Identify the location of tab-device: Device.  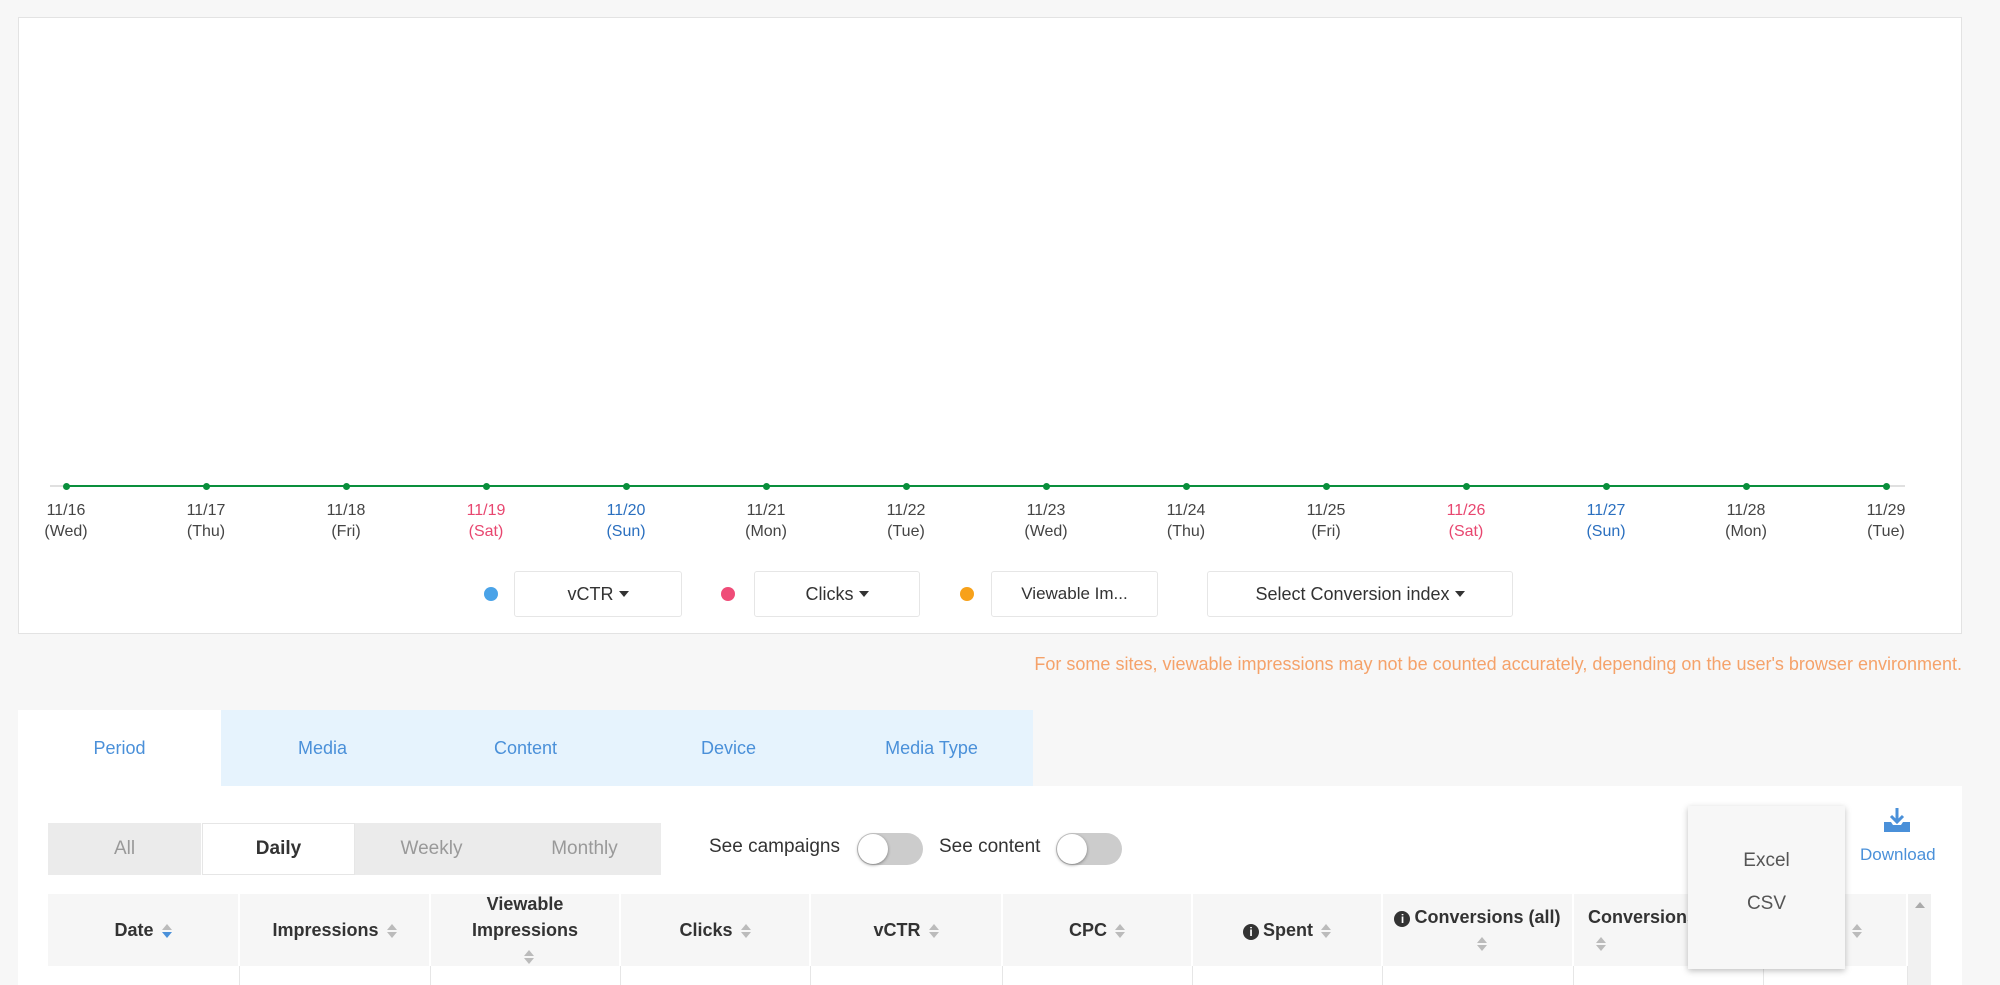
(728, 748).